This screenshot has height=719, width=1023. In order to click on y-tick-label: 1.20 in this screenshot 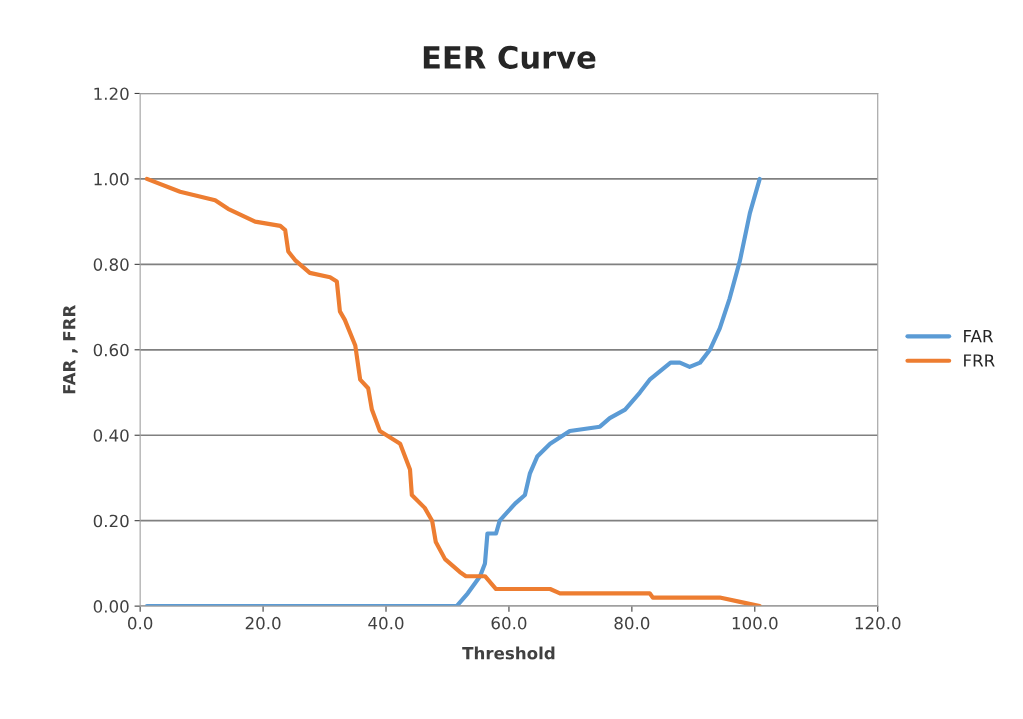, I will do `click(111, 94)`.